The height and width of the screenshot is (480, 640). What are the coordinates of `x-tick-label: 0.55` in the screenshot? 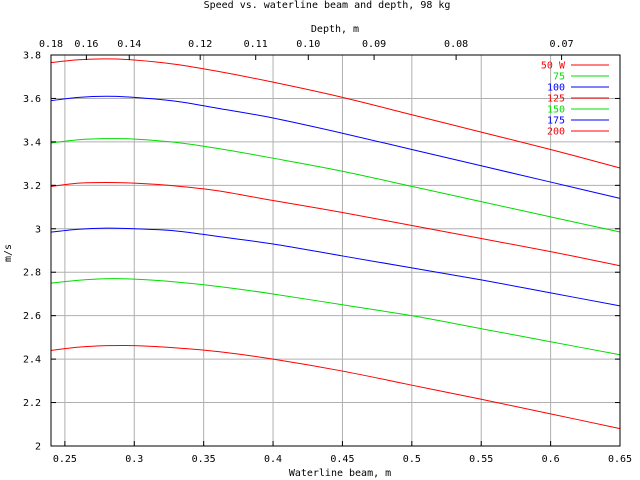 It's located at (481, 459).